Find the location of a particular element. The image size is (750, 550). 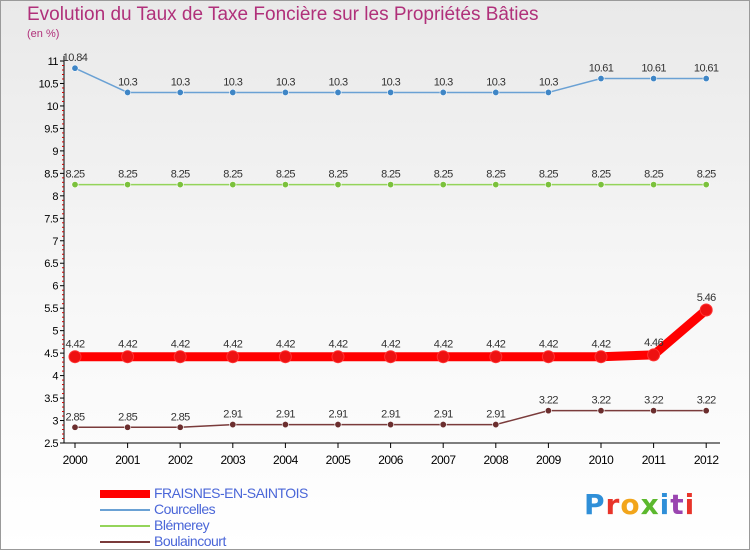

y-tick-label: 11 is located at coordinates (53, 62).